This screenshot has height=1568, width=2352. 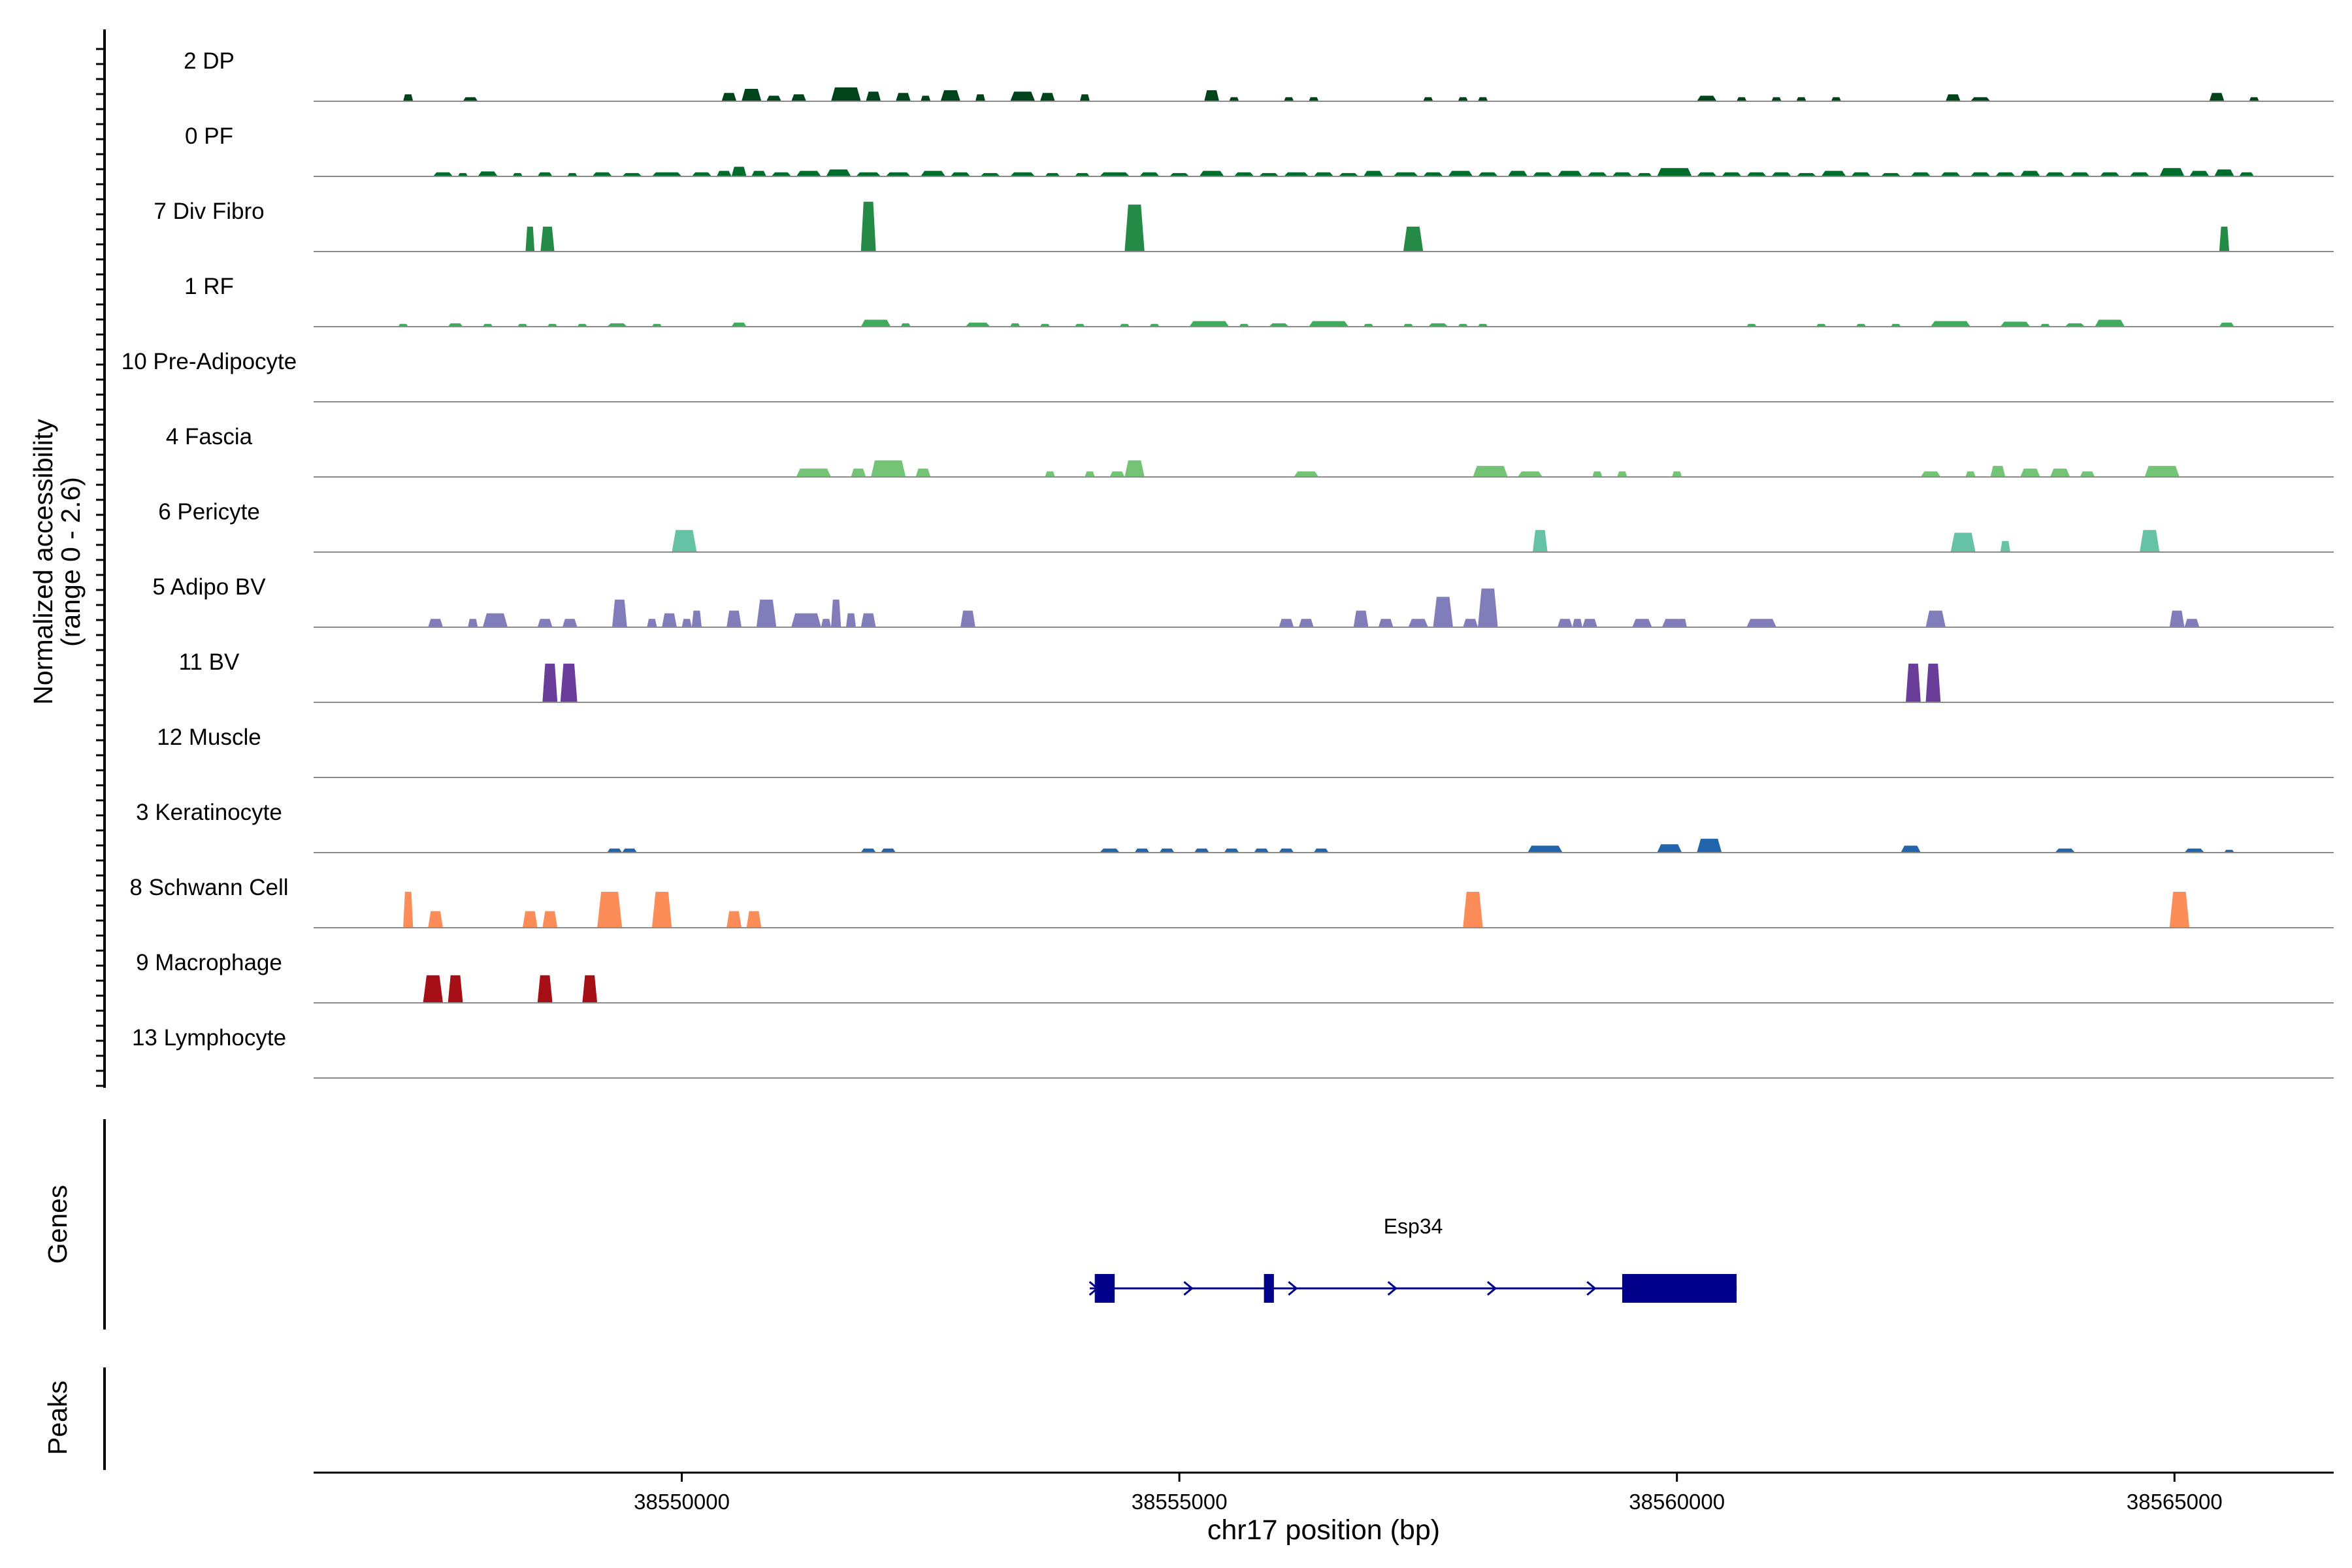 I want to click on accessibility-y-axis, so click(x=101, y=558).